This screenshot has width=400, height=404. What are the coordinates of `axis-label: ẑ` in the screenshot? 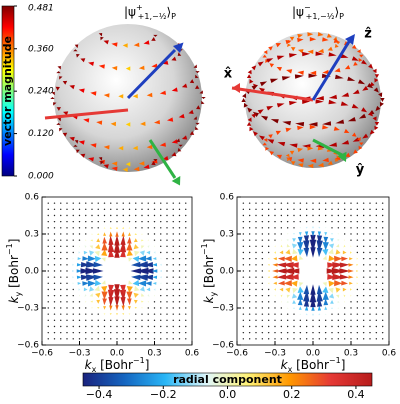 It's located at (368, 34).